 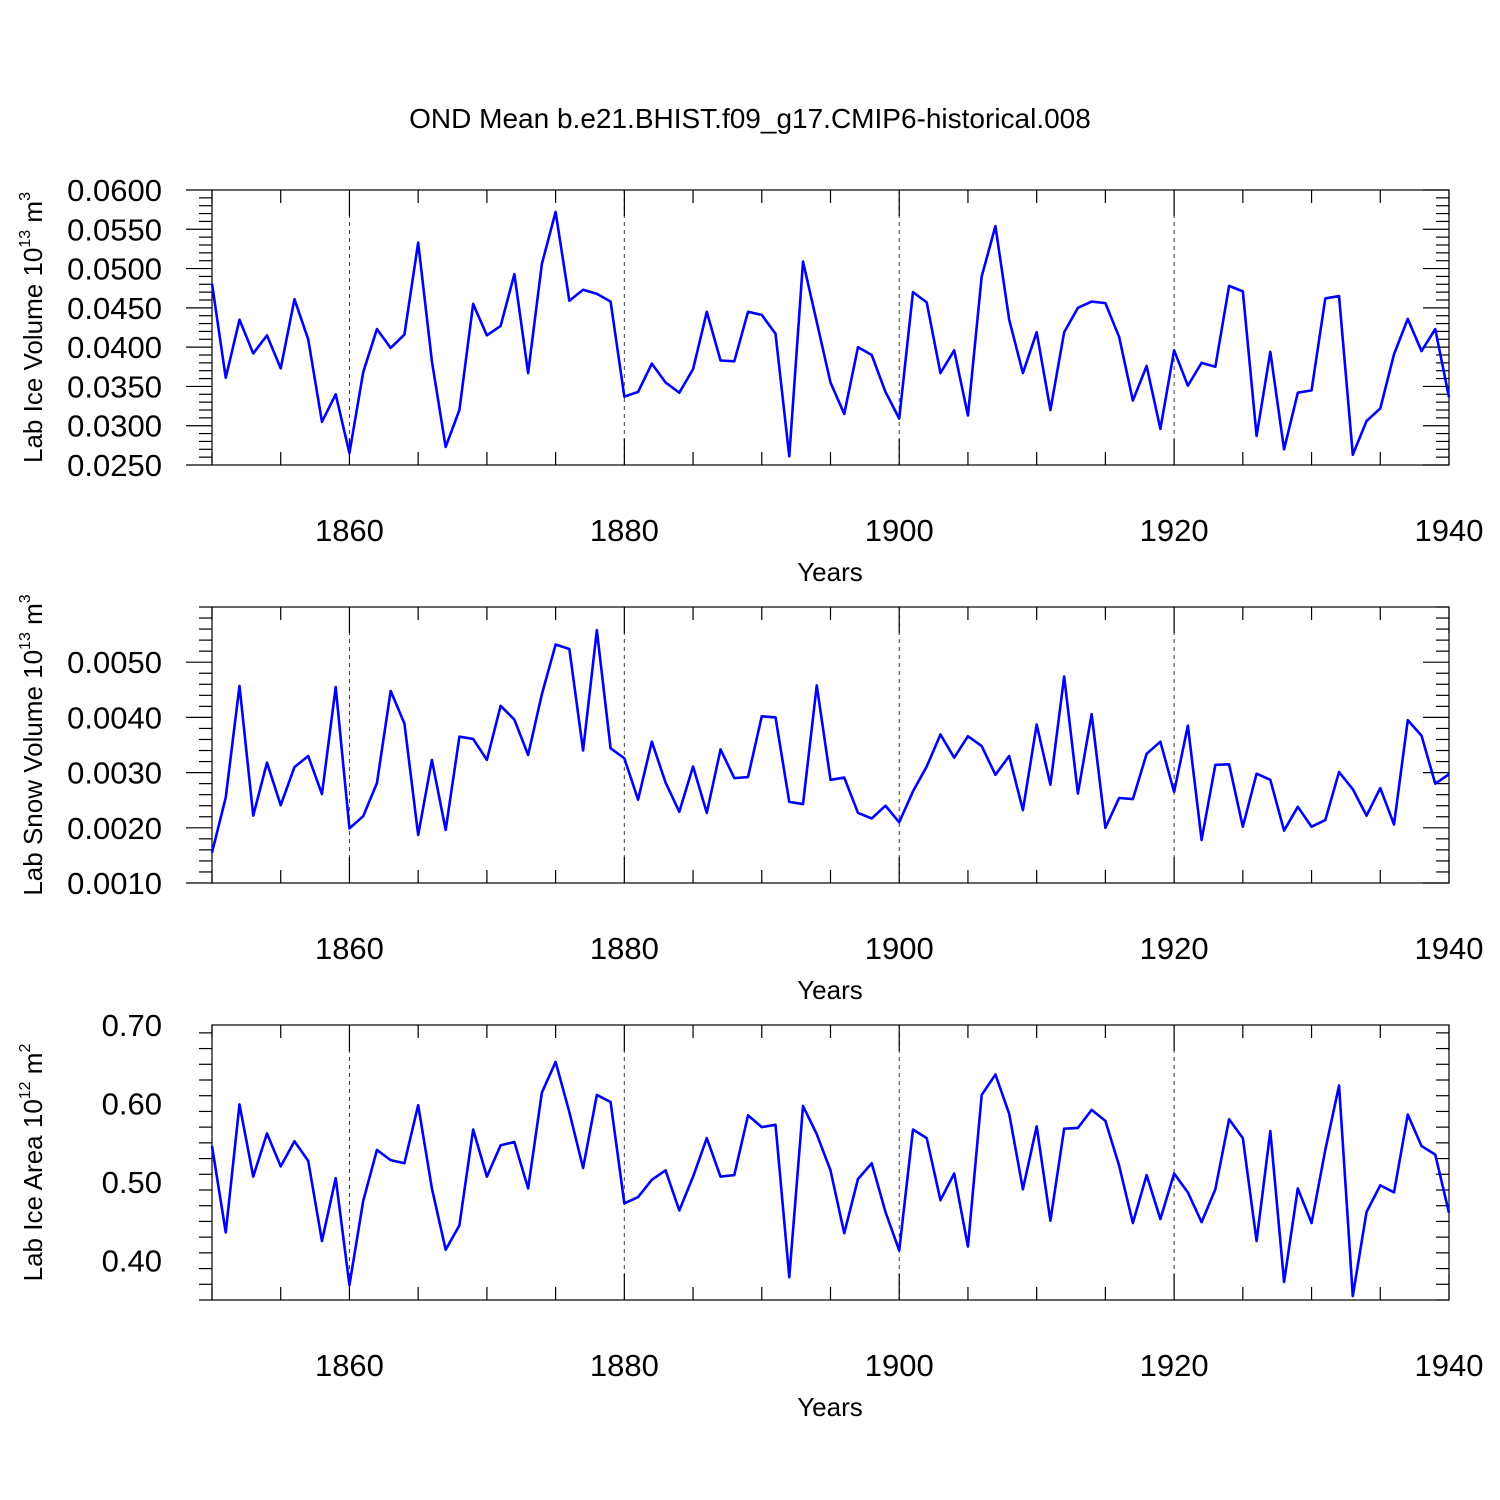 What do you see at coordinates (132, 1182) in the screenshot?
I see `y-tick-label: 0.50` at bounding box center [132, 1182].